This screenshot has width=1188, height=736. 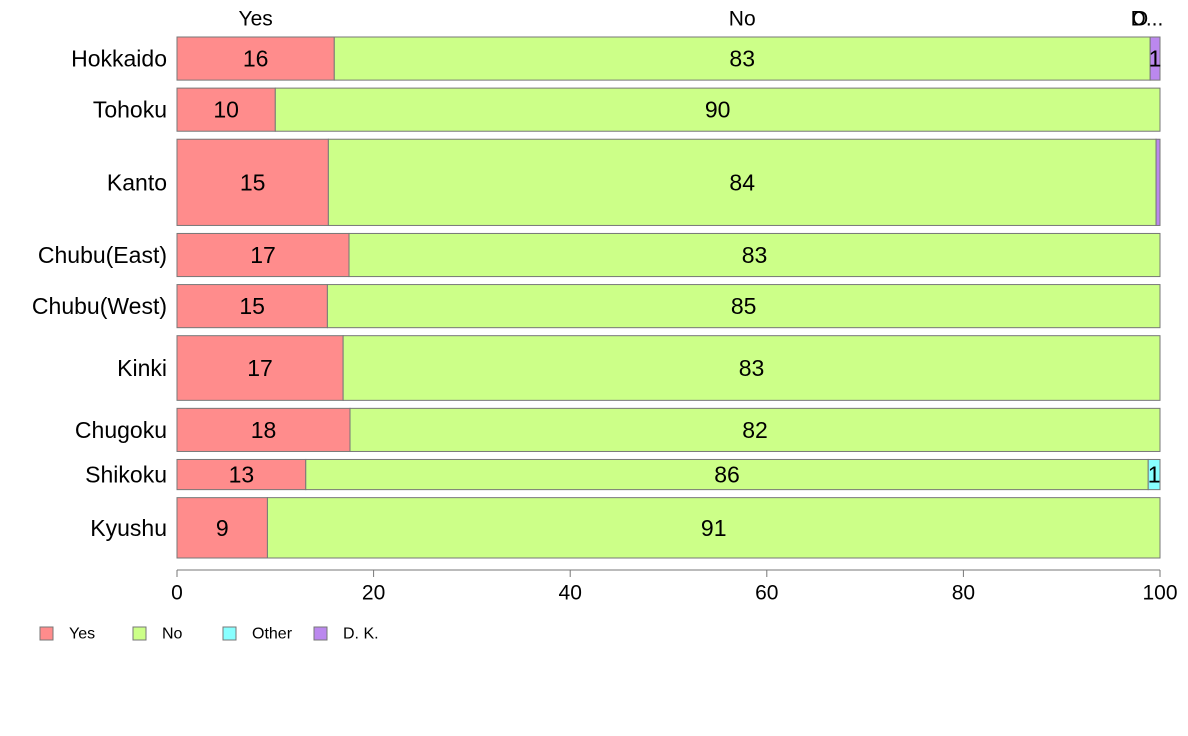 I want to click on data-label: 10, so click(x=226, y=110).